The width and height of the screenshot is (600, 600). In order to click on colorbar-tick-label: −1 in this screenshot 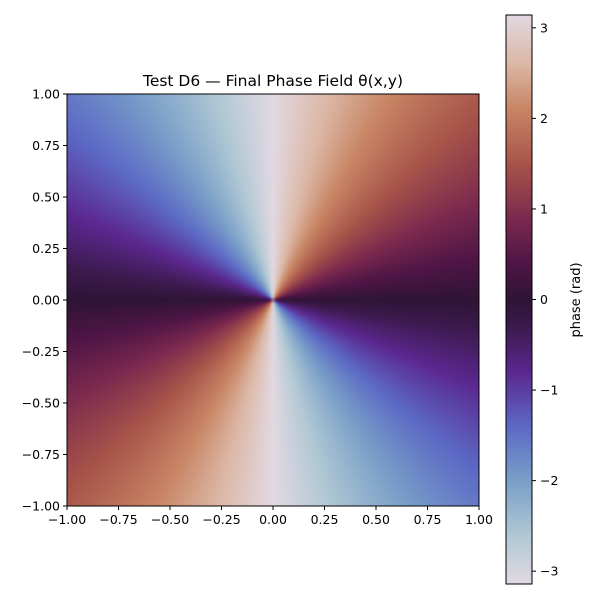, I will do `click(549, 390)`.